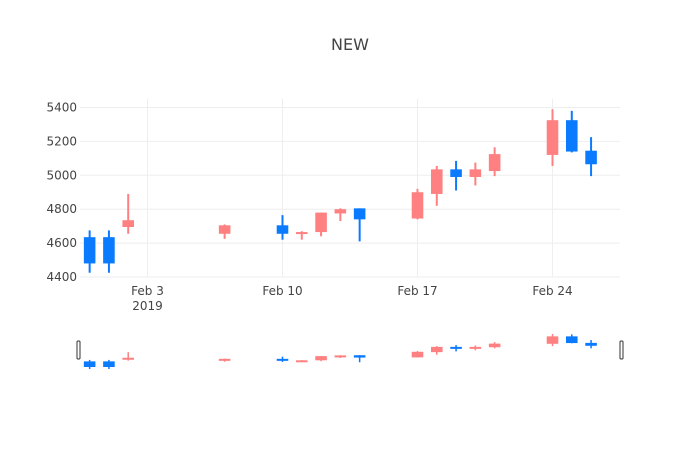 The height and width of the screenshot is (454, 700). I want to click on y-axis: 4400 4600 4800 5000 5200 5400, so click(61, 192).